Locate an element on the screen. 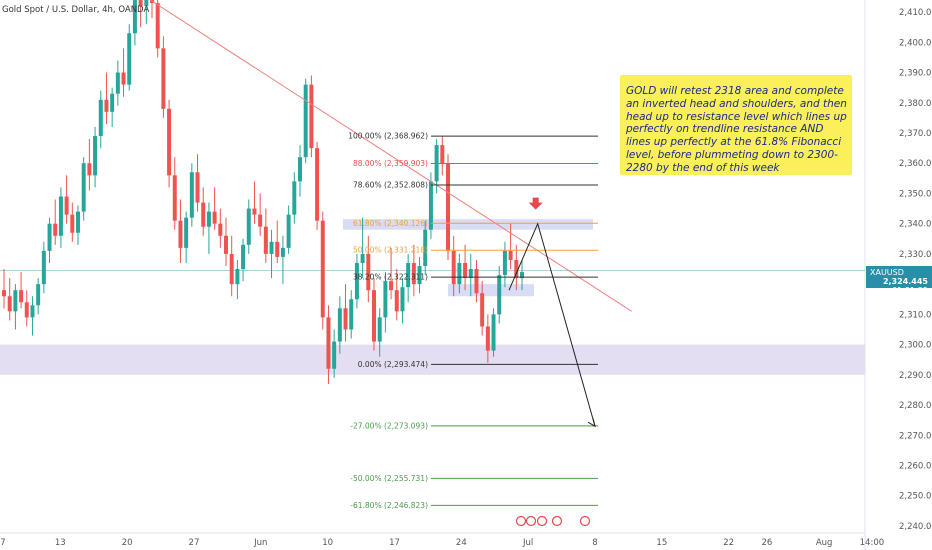 Image resolution: width=932 pixels, height=550 pixels. current-price-tag: XAUUSD 2,324.445 01:51:25 is located at coordinates (899, 280).